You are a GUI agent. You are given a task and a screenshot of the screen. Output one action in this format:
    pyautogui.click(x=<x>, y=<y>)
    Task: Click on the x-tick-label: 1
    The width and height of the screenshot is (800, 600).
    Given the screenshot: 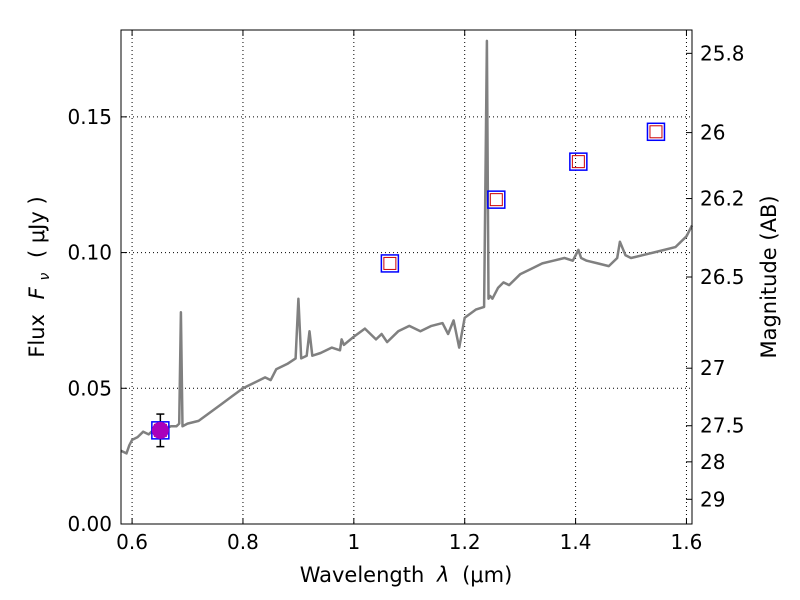 What is the action you would take?
    pyautogui.click(x=353, y=542)
    